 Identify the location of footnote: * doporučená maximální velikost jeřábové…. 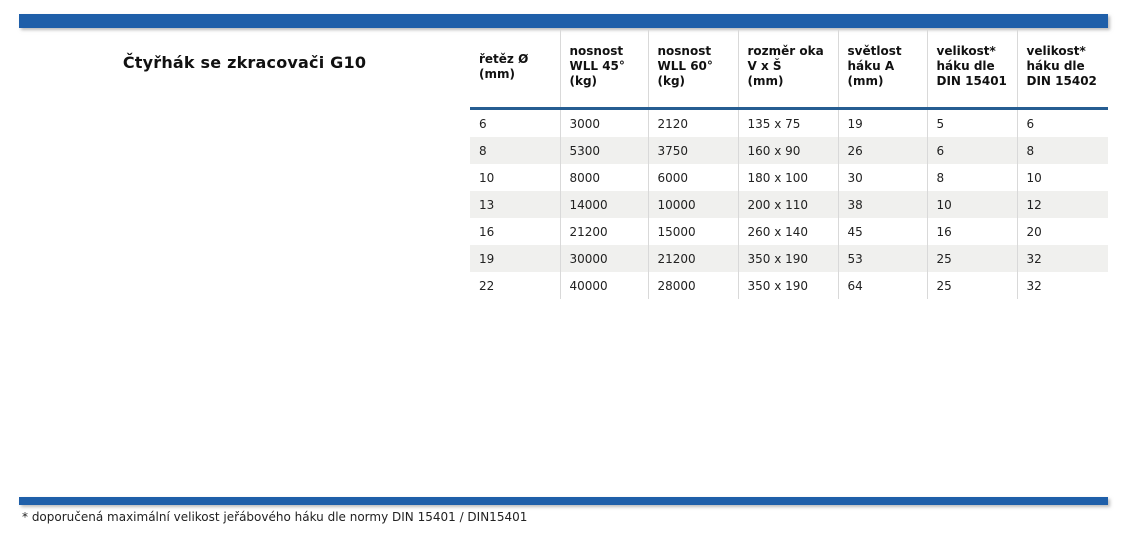
(275, 517).